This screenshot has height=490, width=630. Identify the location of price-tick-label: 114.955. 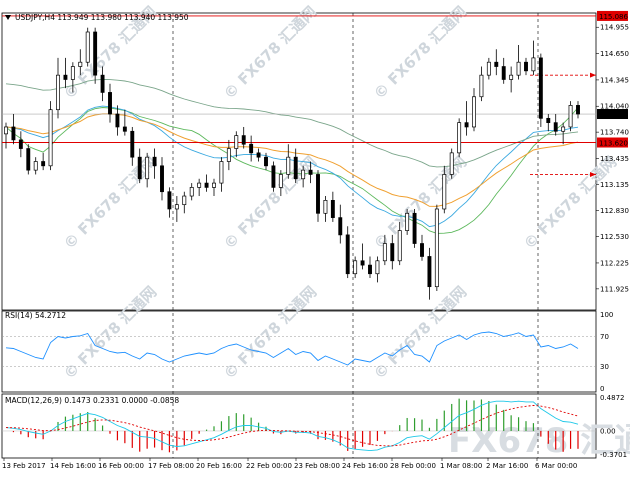
(614, 28).